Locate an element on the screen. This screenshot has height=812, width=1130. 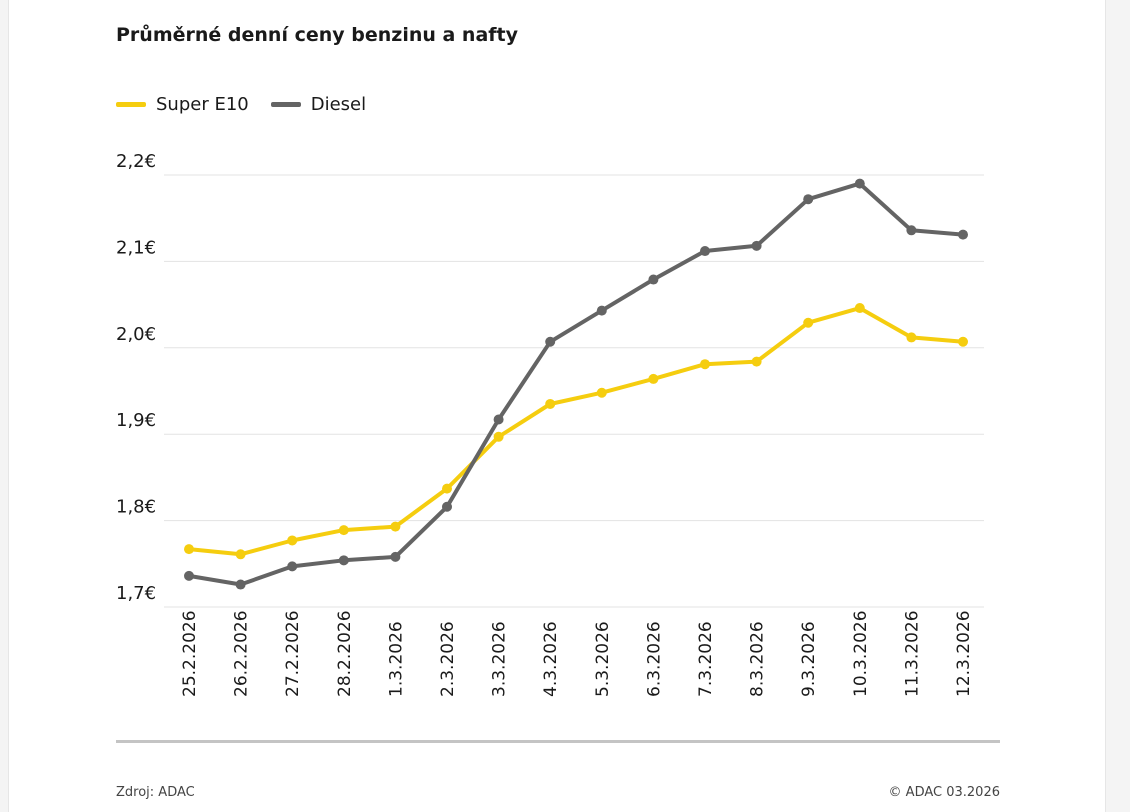
legend-item-super-e10: Super E10 is located at coordinates (182, 104).